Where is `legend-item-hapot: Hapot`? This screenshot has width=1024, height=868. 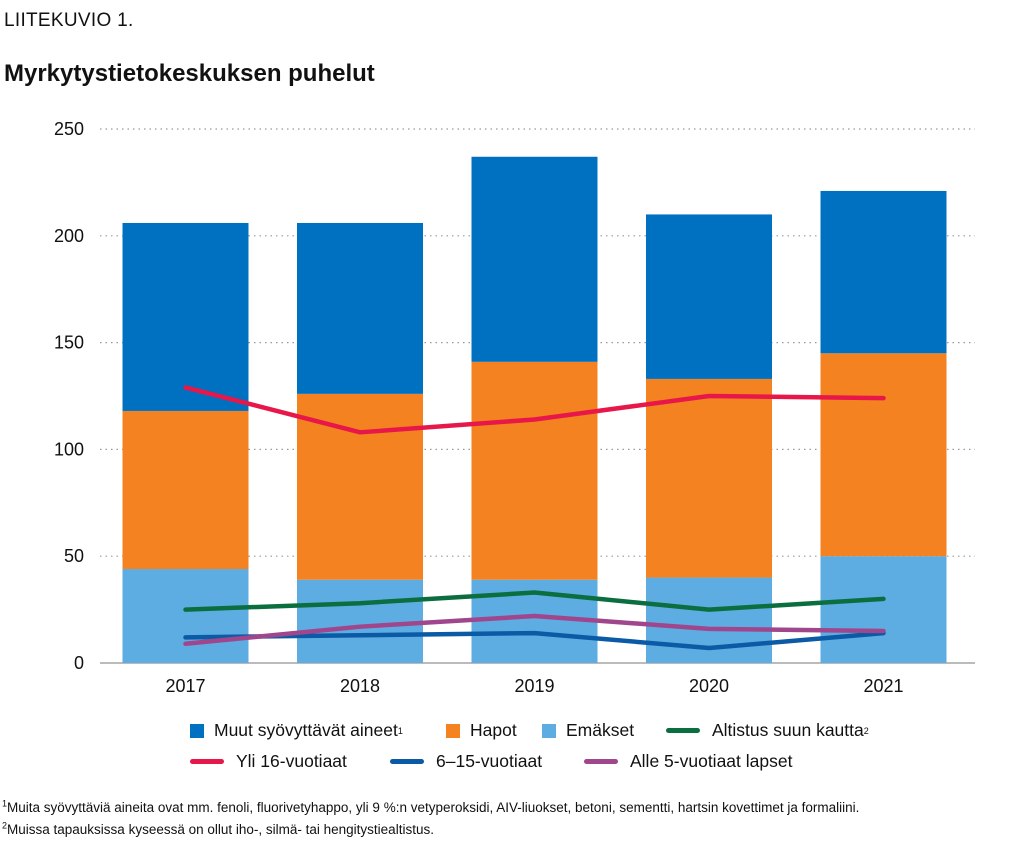
legend-item-hapot: Hapot is located at coordinates (481, 730).